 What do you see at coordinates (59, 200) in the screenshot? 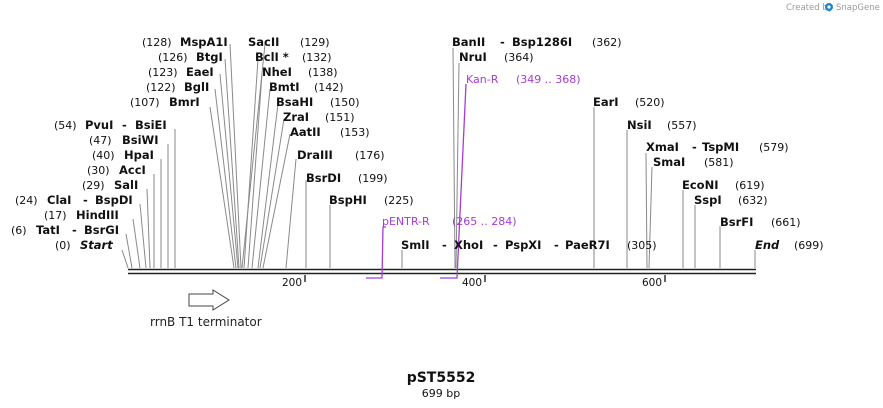
I see `enzyme-label: ClaI` at bounding box center [59, 200].